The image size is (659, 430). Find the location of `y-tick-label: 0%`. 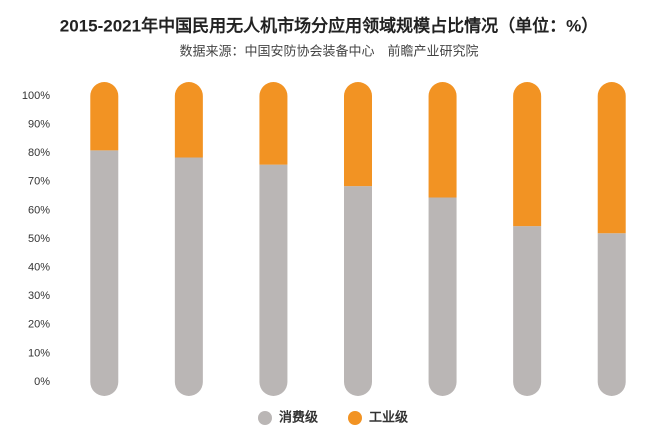

y-tick-label: 0% is located at coordinates (42, 382).